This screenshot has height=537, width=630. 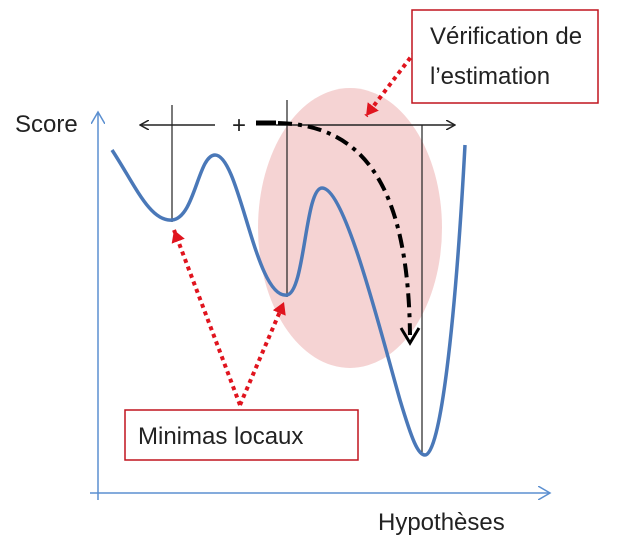 I want to click on estimation-path, so click(x=344, y=228).